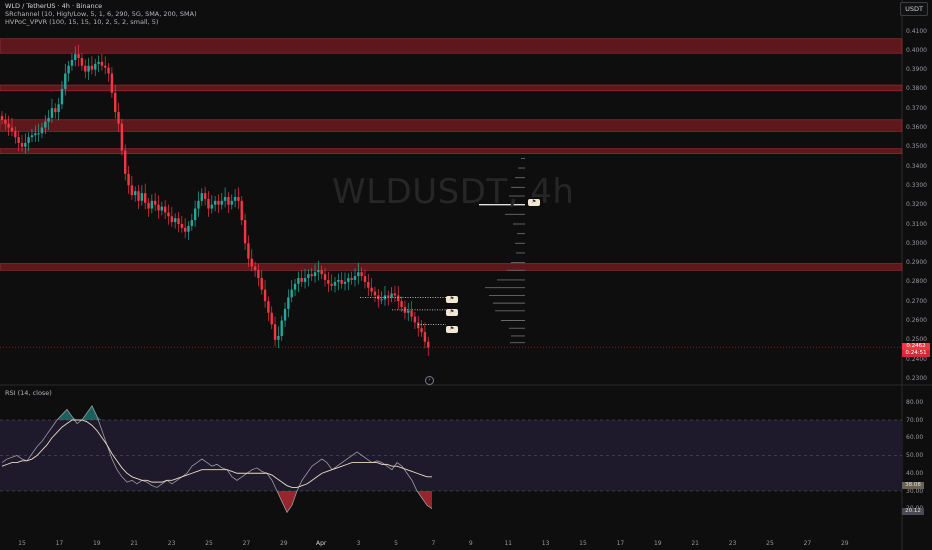 The height and width of the screenshot is (550, 932). Describe the element at coordinates (209, 543) in the screenshot. I see `time-tick-label: 25` at that location.